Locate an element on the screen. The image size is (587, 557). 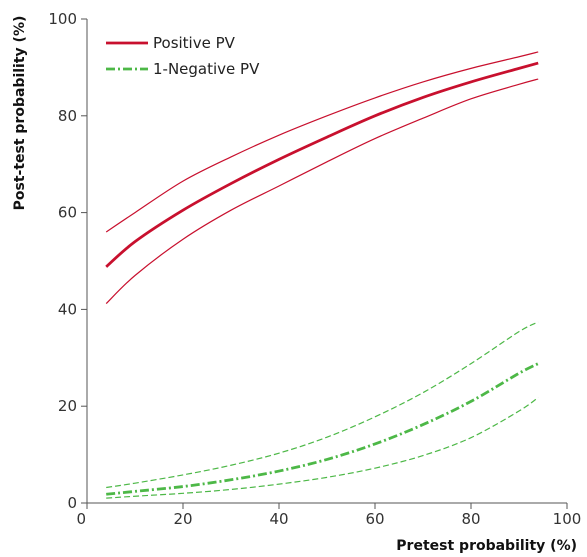
y-tick-label: 60 is located at coordinates (67, 213).